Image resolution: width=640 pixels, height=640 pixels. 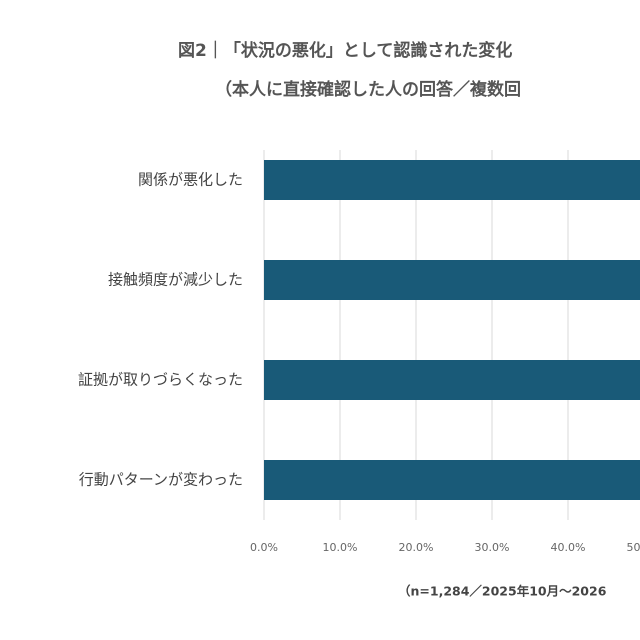 I want to click on y-tick-label: 行動パターンが変わった, so click(x=161, y=480).